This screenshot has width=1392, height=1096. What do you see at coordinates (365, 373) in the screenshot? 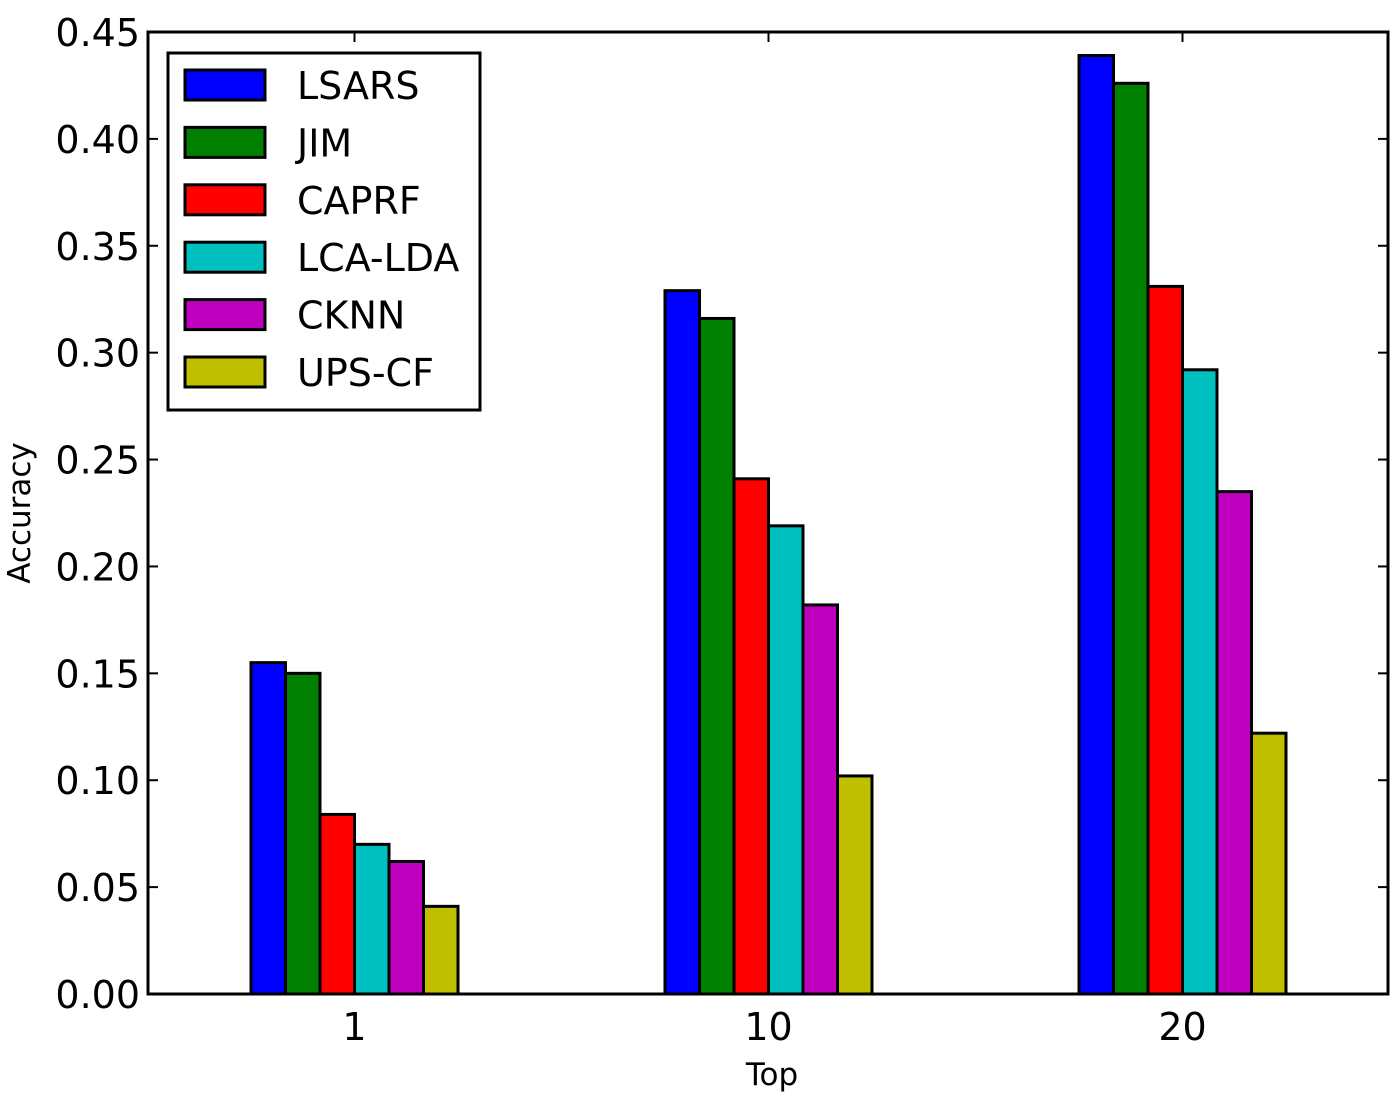
I see `legend-label-ups-cf: UPS-CF` at bounding box center [365, 373].